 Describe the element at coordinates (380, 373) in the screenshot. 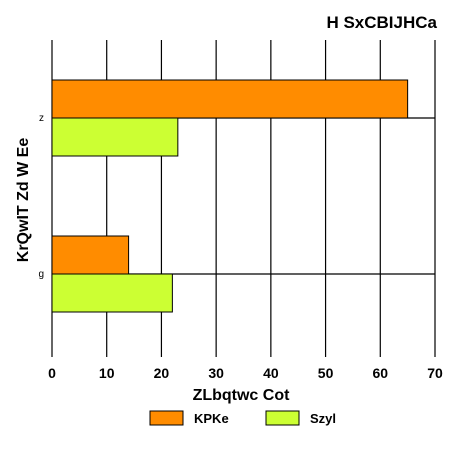

I see `x-tick-label-6: 60` at that location.